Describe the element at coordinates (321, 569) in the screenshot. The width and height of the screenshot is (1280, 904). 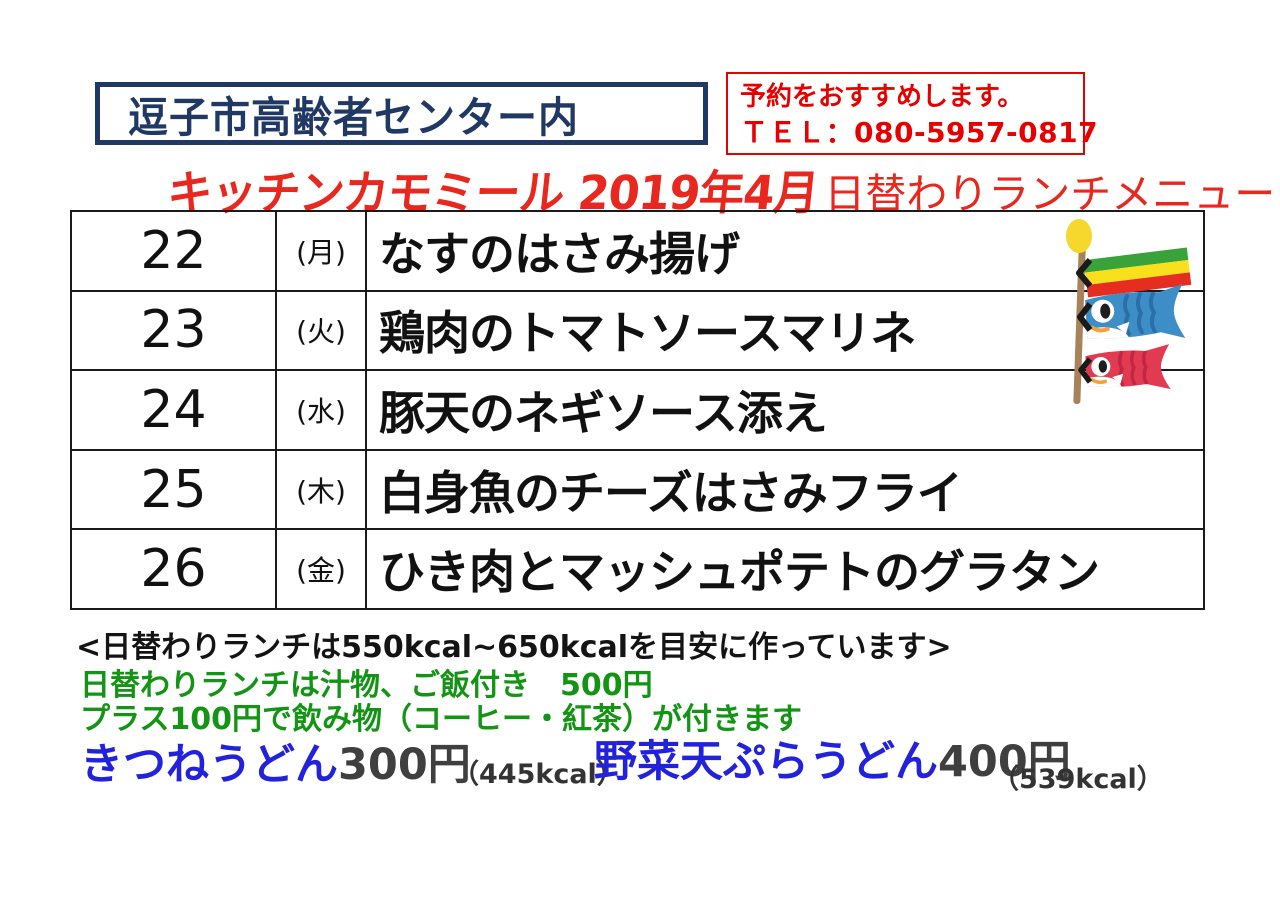
I see `day-cell: (金)` at that location.